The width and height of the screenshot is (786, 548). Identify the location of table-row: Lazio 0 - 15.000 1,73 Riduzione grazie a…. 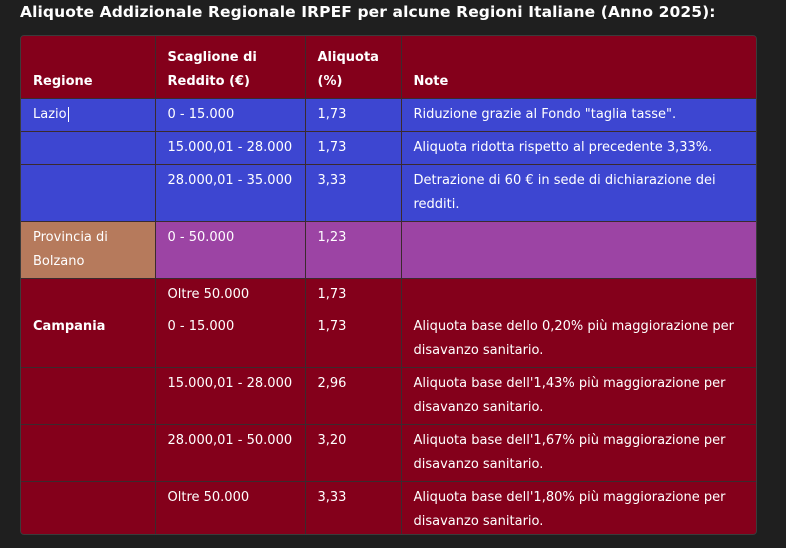
(388, 115).